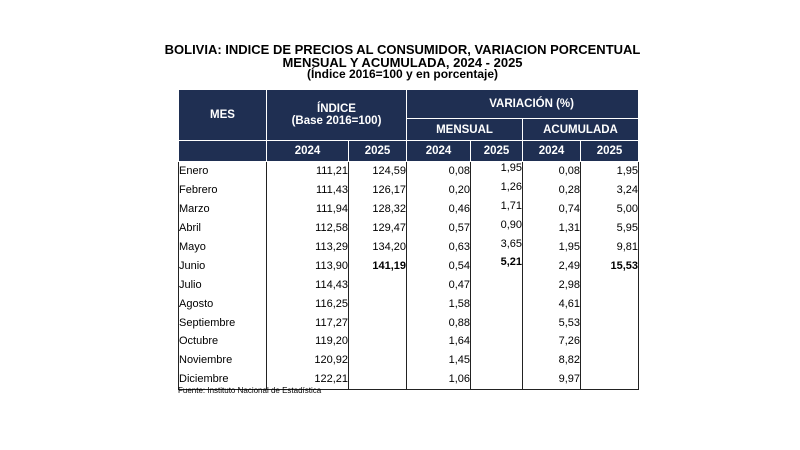 This screenshot has height=450, width=800. Describe the element at coordinates (551, 190) in the screenshot. I see `cumulative-2024-cell: 0,28` at that location.